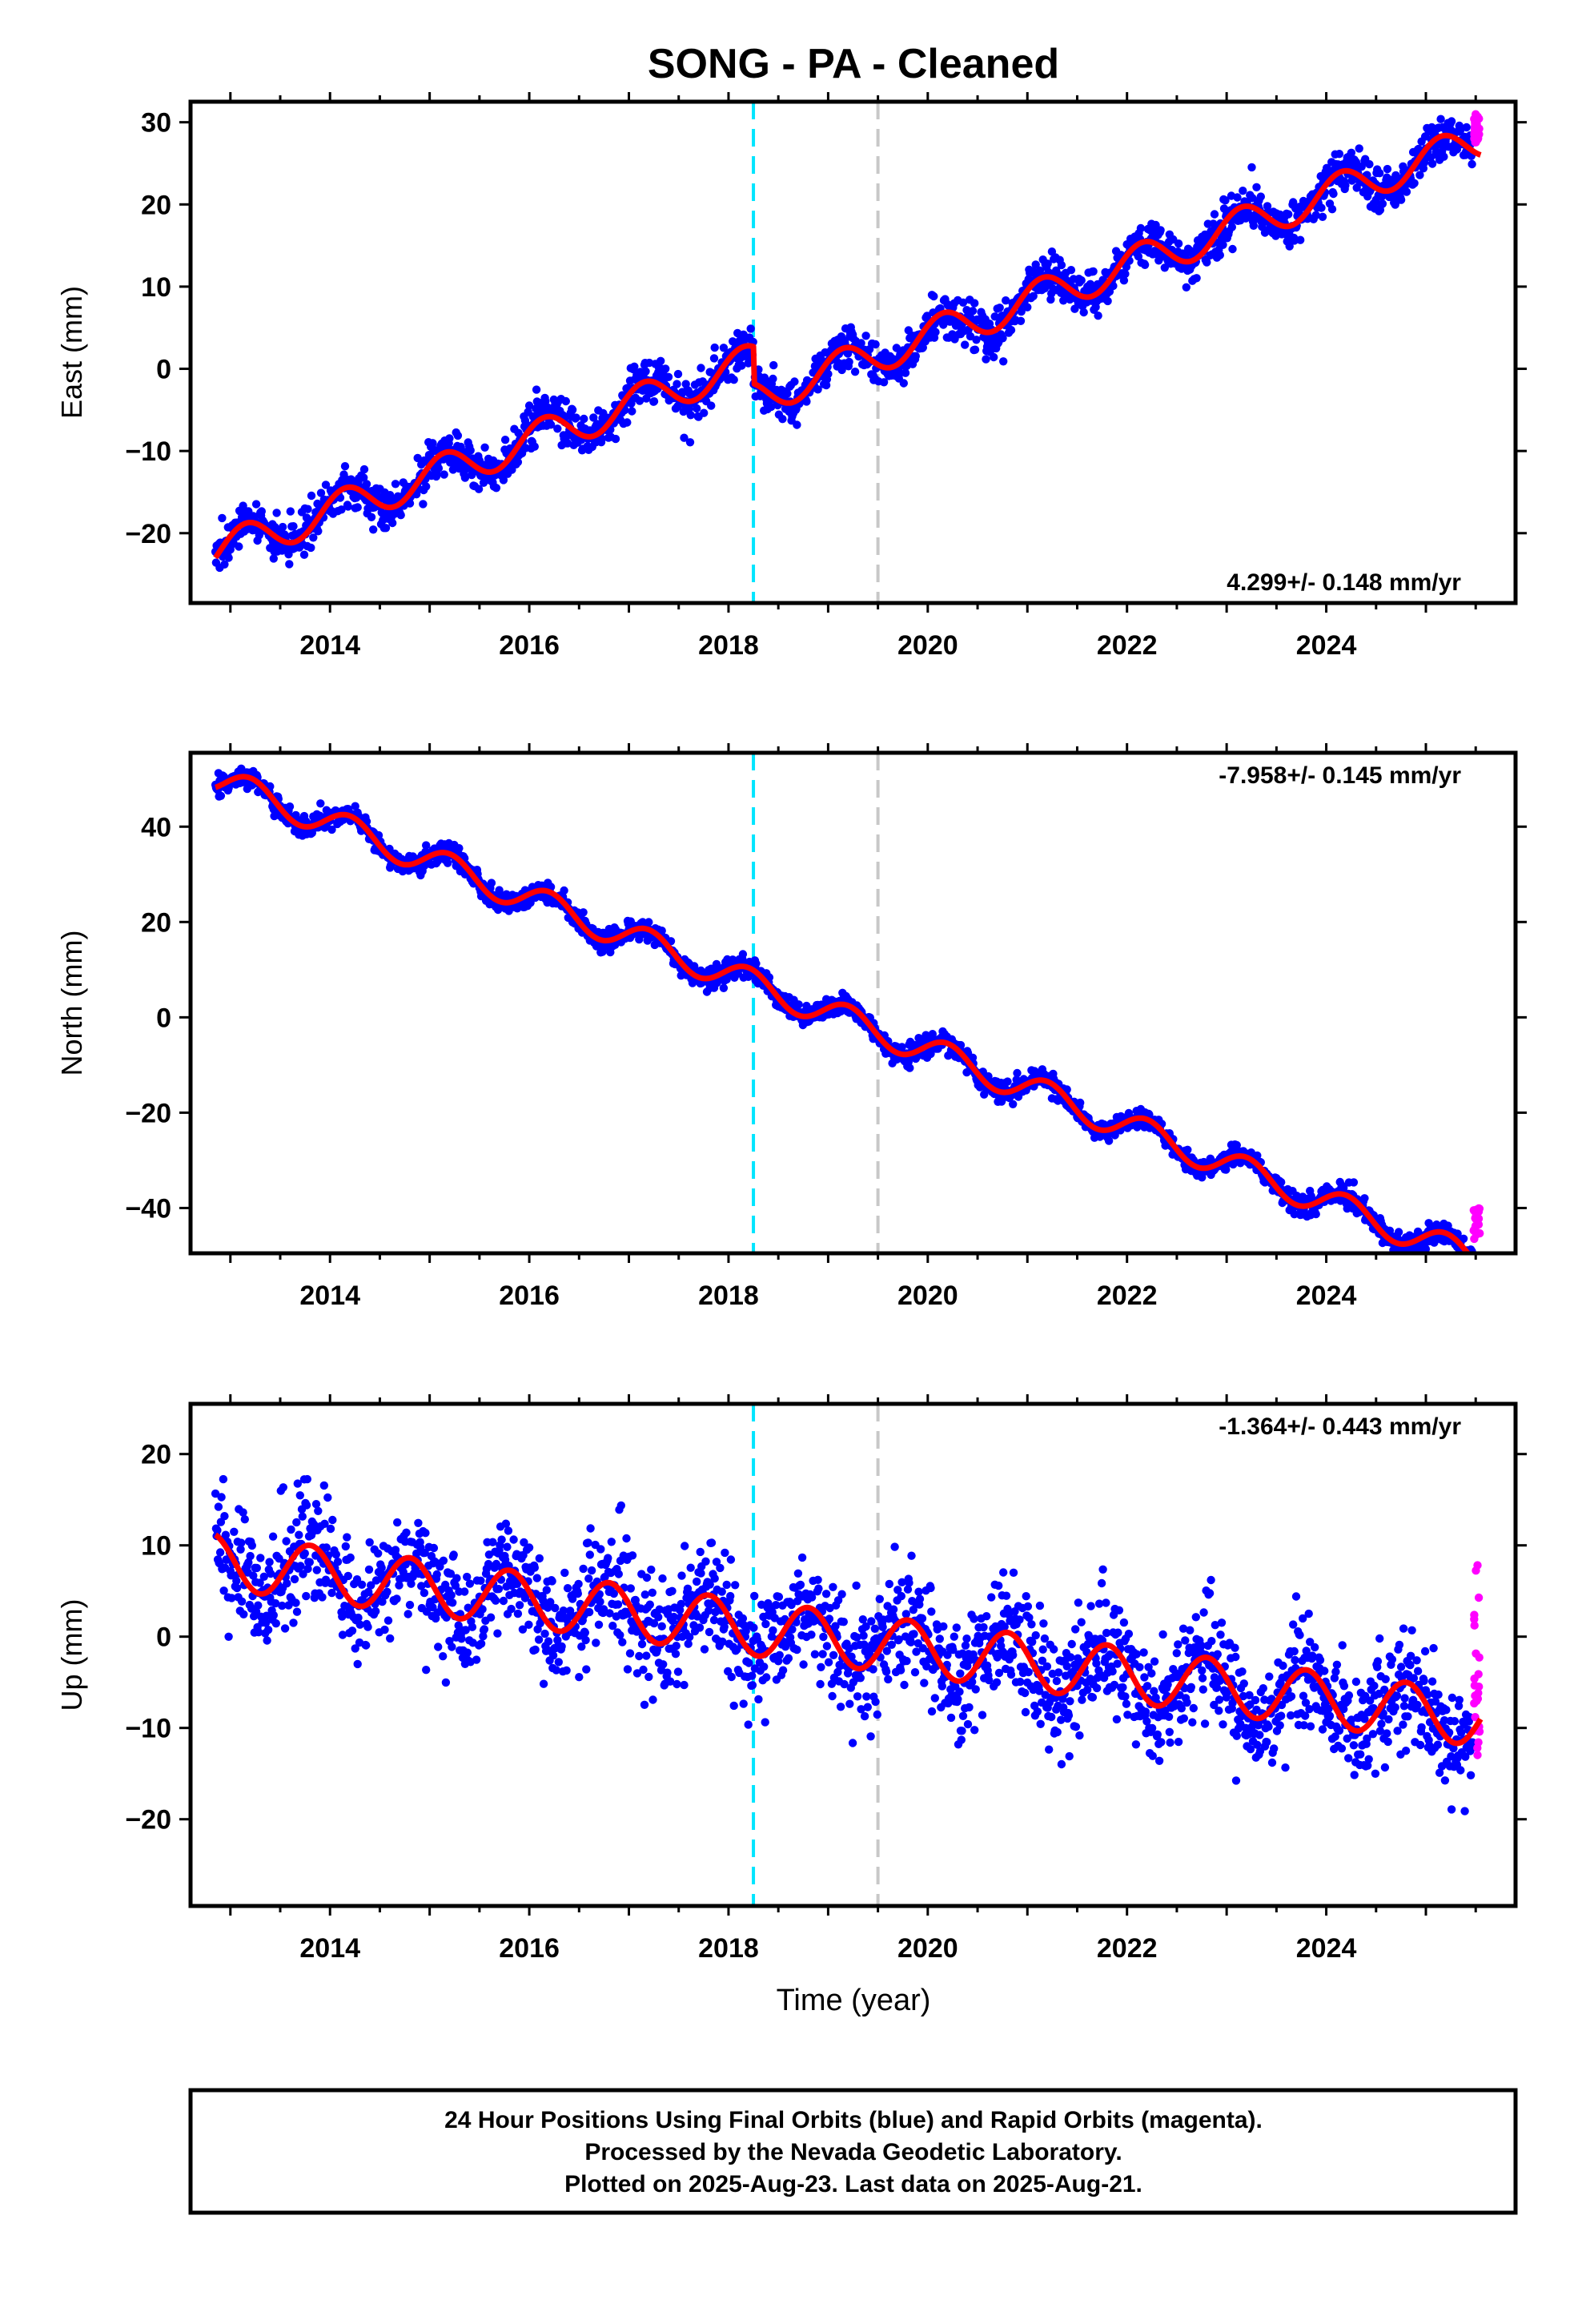 This screenshot has width=1582, height=2324. What do you see at coordinates (329, 645) in the screenshot?
I see `x-tick-label: 2014` at bounding box center [329, 645].